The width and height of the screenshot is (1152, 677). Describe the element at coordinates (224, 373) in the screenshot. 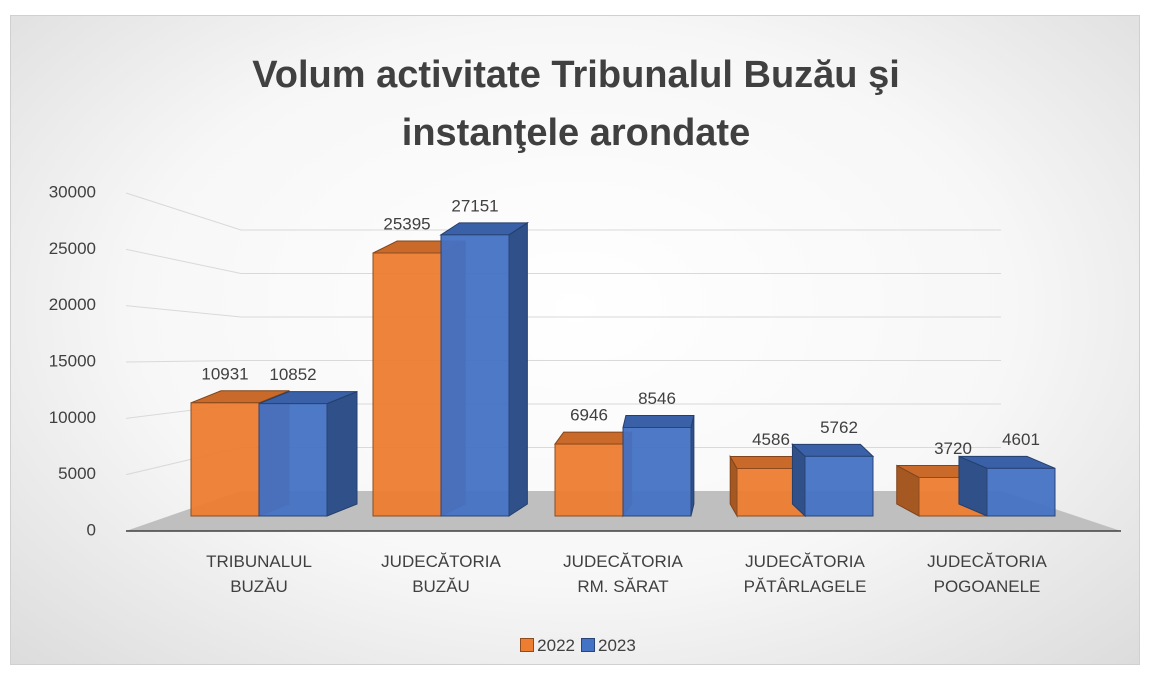

I see `value-label: 10931` at that location.